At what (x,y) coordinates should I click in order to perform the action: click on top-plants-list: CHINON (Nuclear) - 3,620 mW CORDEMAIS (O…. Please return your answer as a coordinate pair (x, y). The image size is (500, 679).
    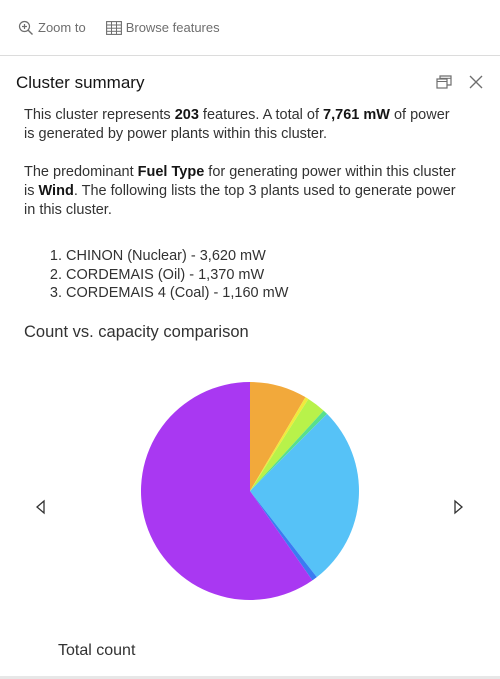
    Looking at the image, I should click on (242, 275).